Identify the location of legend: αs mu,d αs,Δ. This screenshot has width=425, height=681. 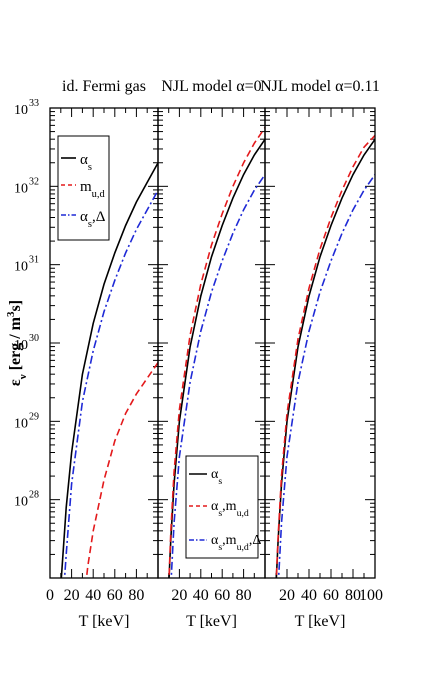
(83, 188).